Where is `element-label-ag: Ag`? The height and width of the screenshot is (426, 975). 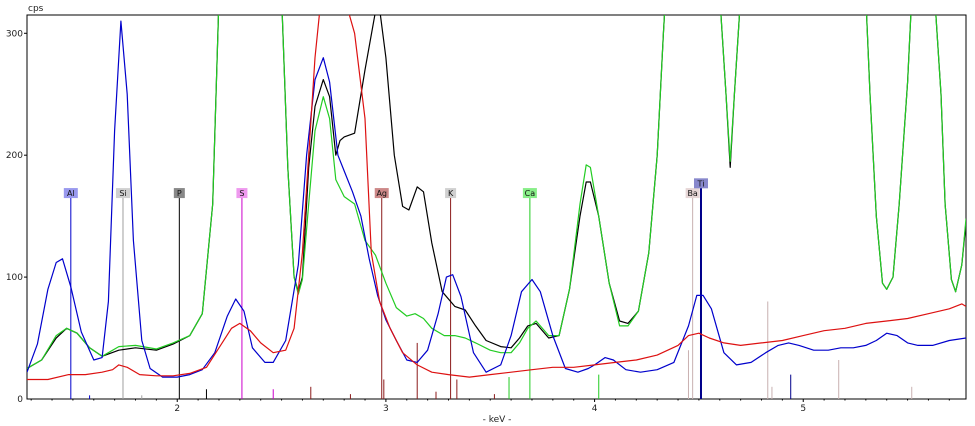
element-label-ag: Ag is located at coordinates (381, 193).